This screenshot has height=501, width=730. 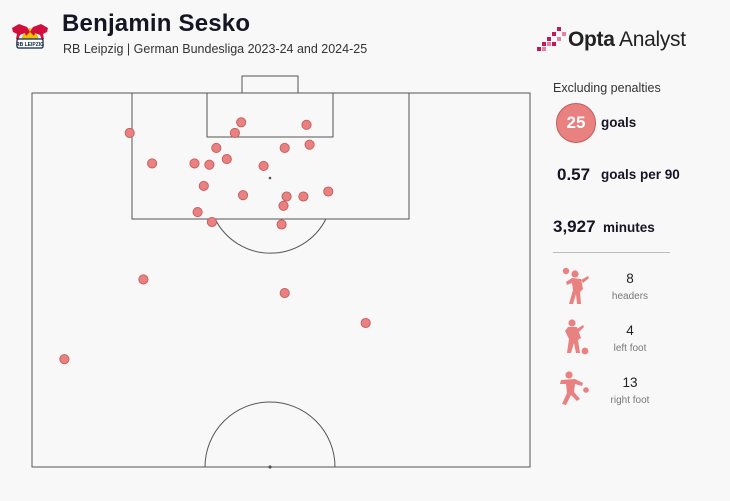 I want to click on headers-count: 8, so click(x=630, y=278).